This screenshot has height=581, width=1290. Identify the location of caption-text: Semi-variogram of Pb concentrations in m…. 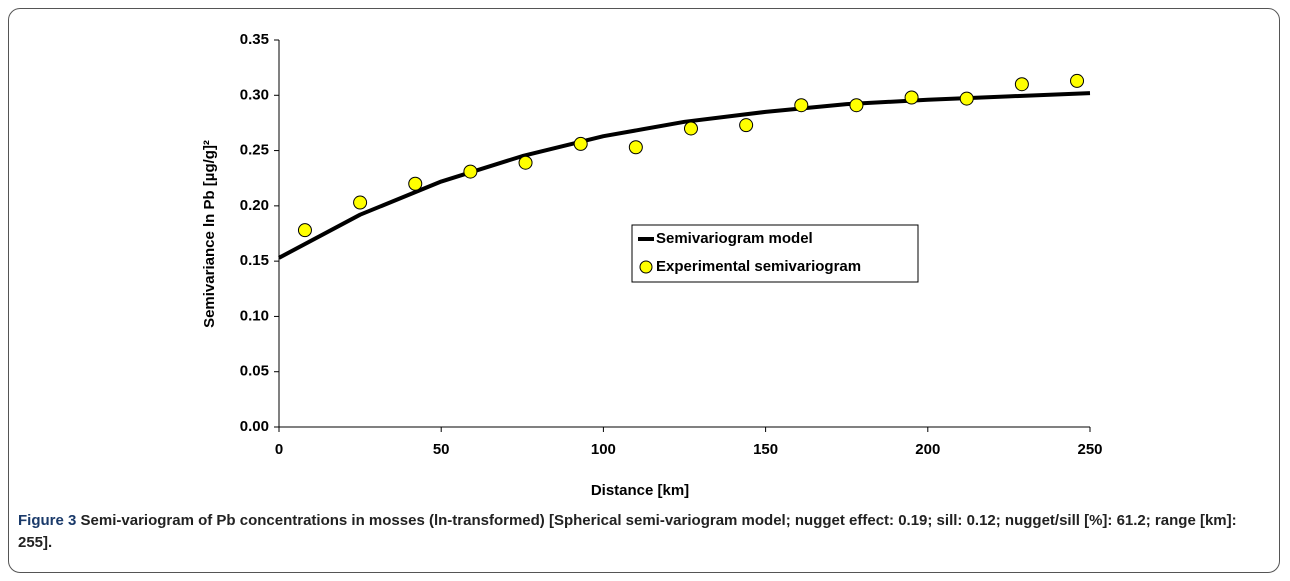
(627, 531).